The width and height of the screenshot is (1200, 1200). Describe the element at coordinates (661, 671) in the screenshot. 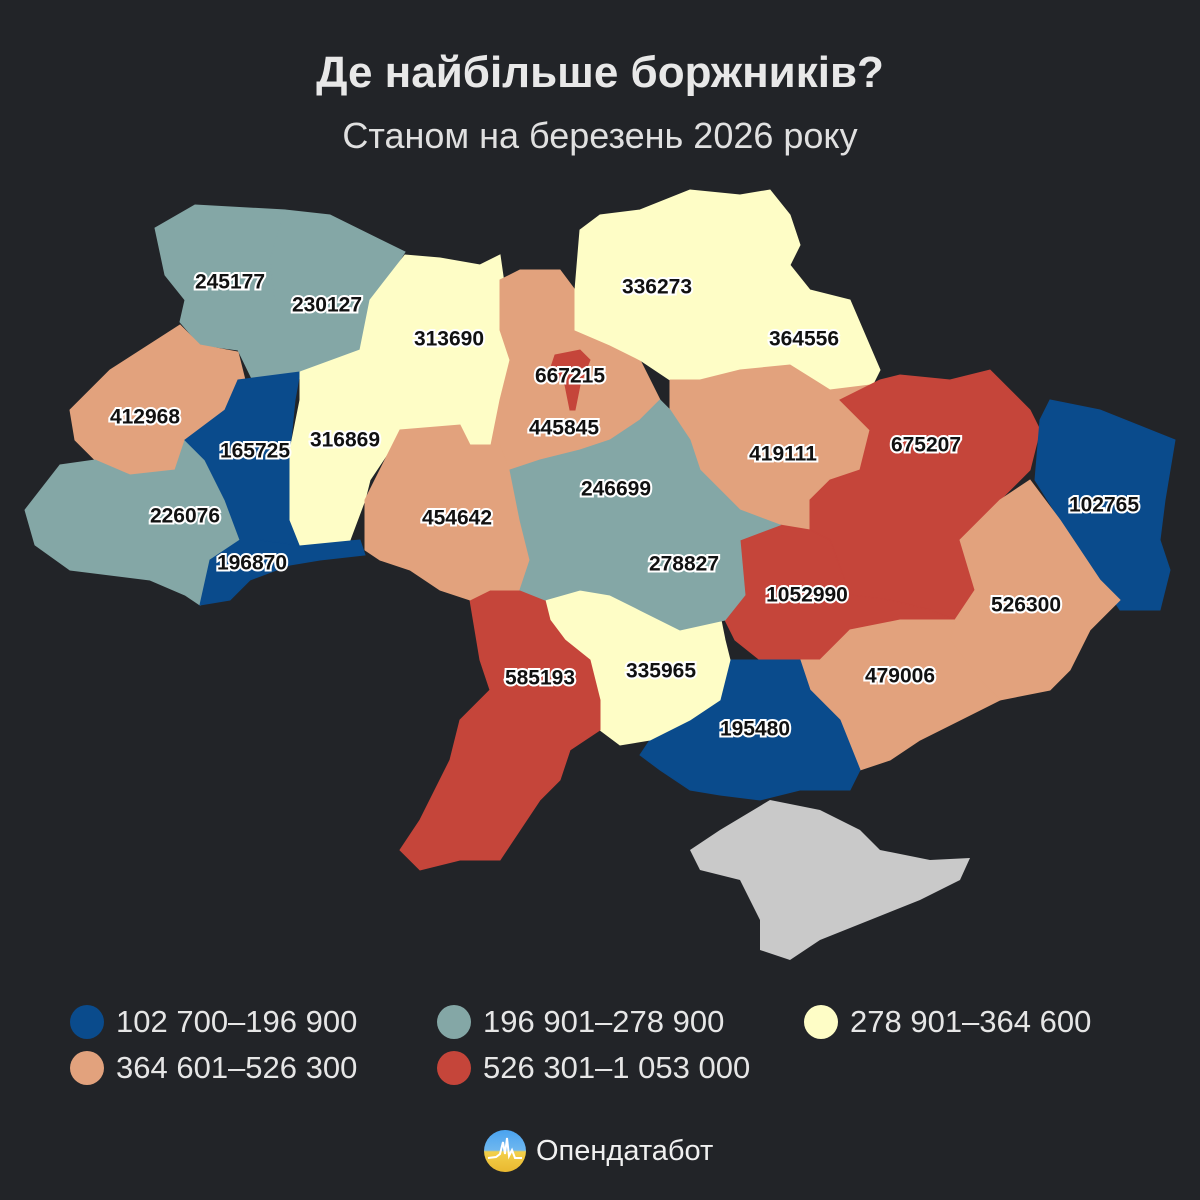

I see `region-value-label: 335965` at that location.